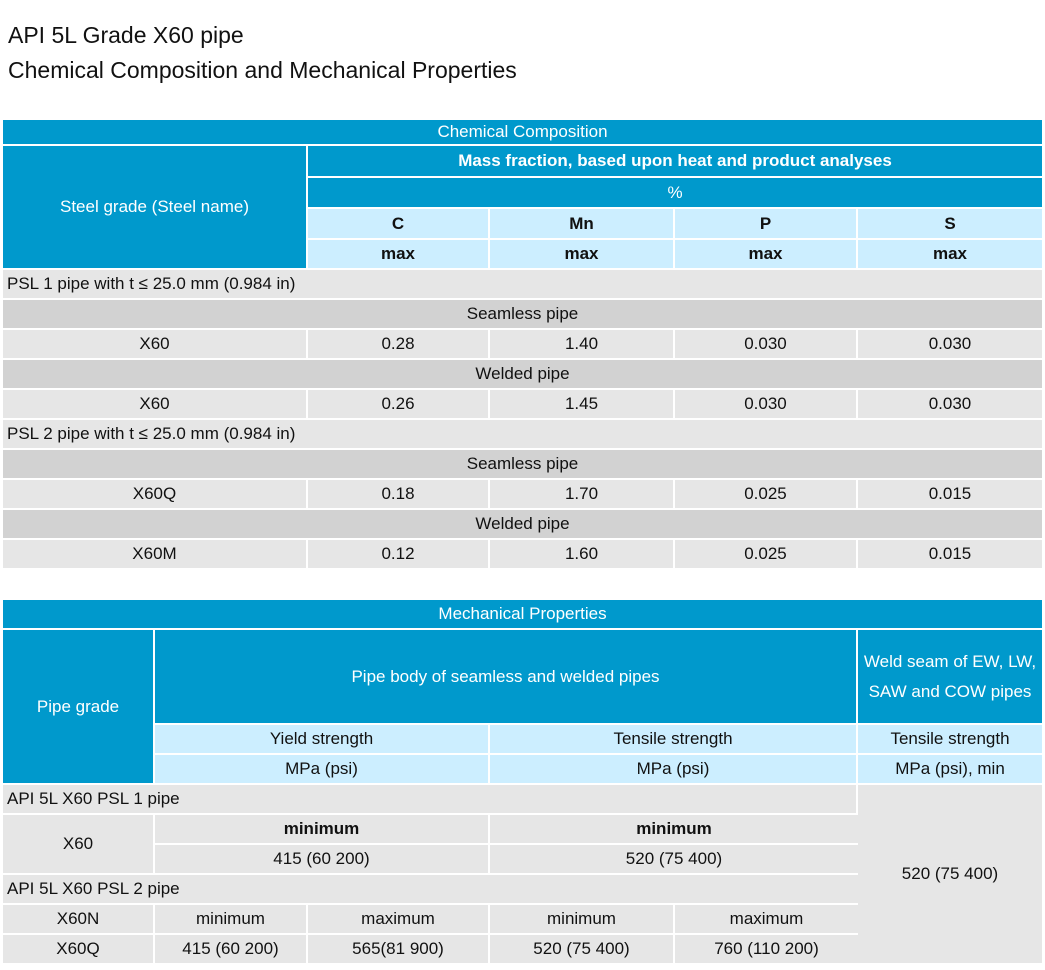  I want to click on tensile-unit: MPa (psi), so click(674, 770).